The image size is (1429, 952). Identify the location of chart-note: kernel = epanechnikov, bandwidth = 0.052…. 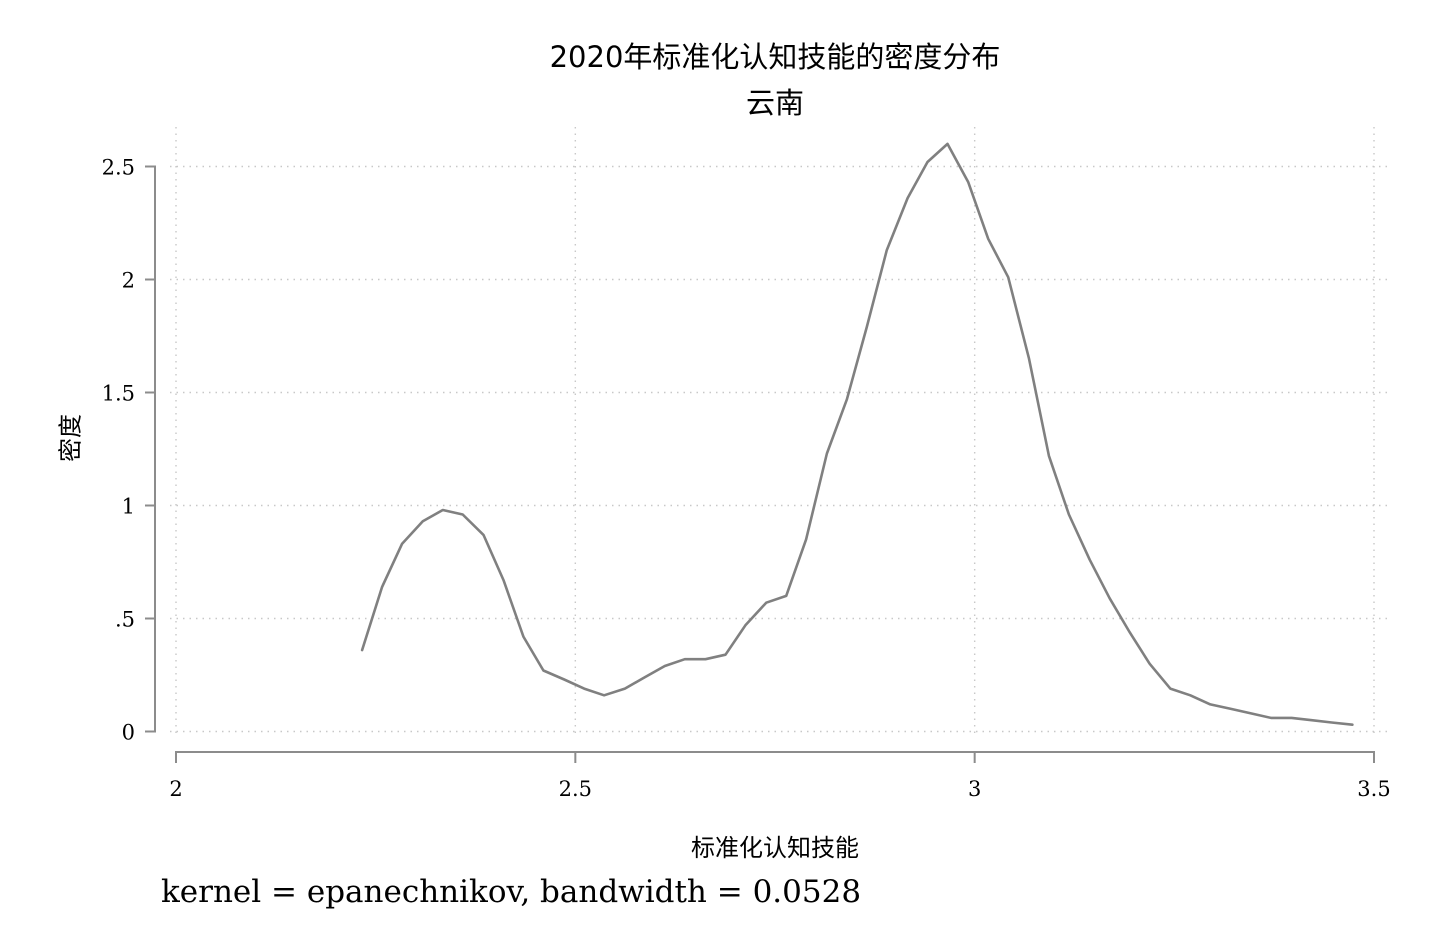
(511, 892).